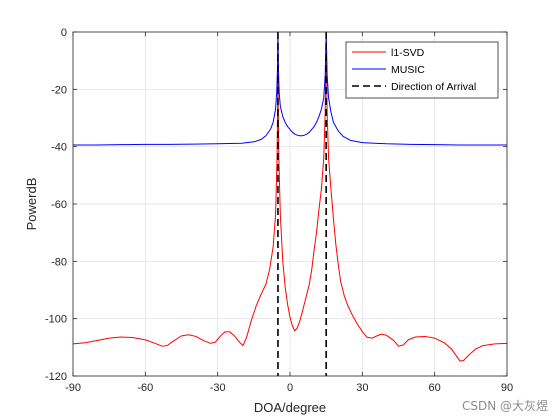  I want to click on legend-box, so click(422, 70).